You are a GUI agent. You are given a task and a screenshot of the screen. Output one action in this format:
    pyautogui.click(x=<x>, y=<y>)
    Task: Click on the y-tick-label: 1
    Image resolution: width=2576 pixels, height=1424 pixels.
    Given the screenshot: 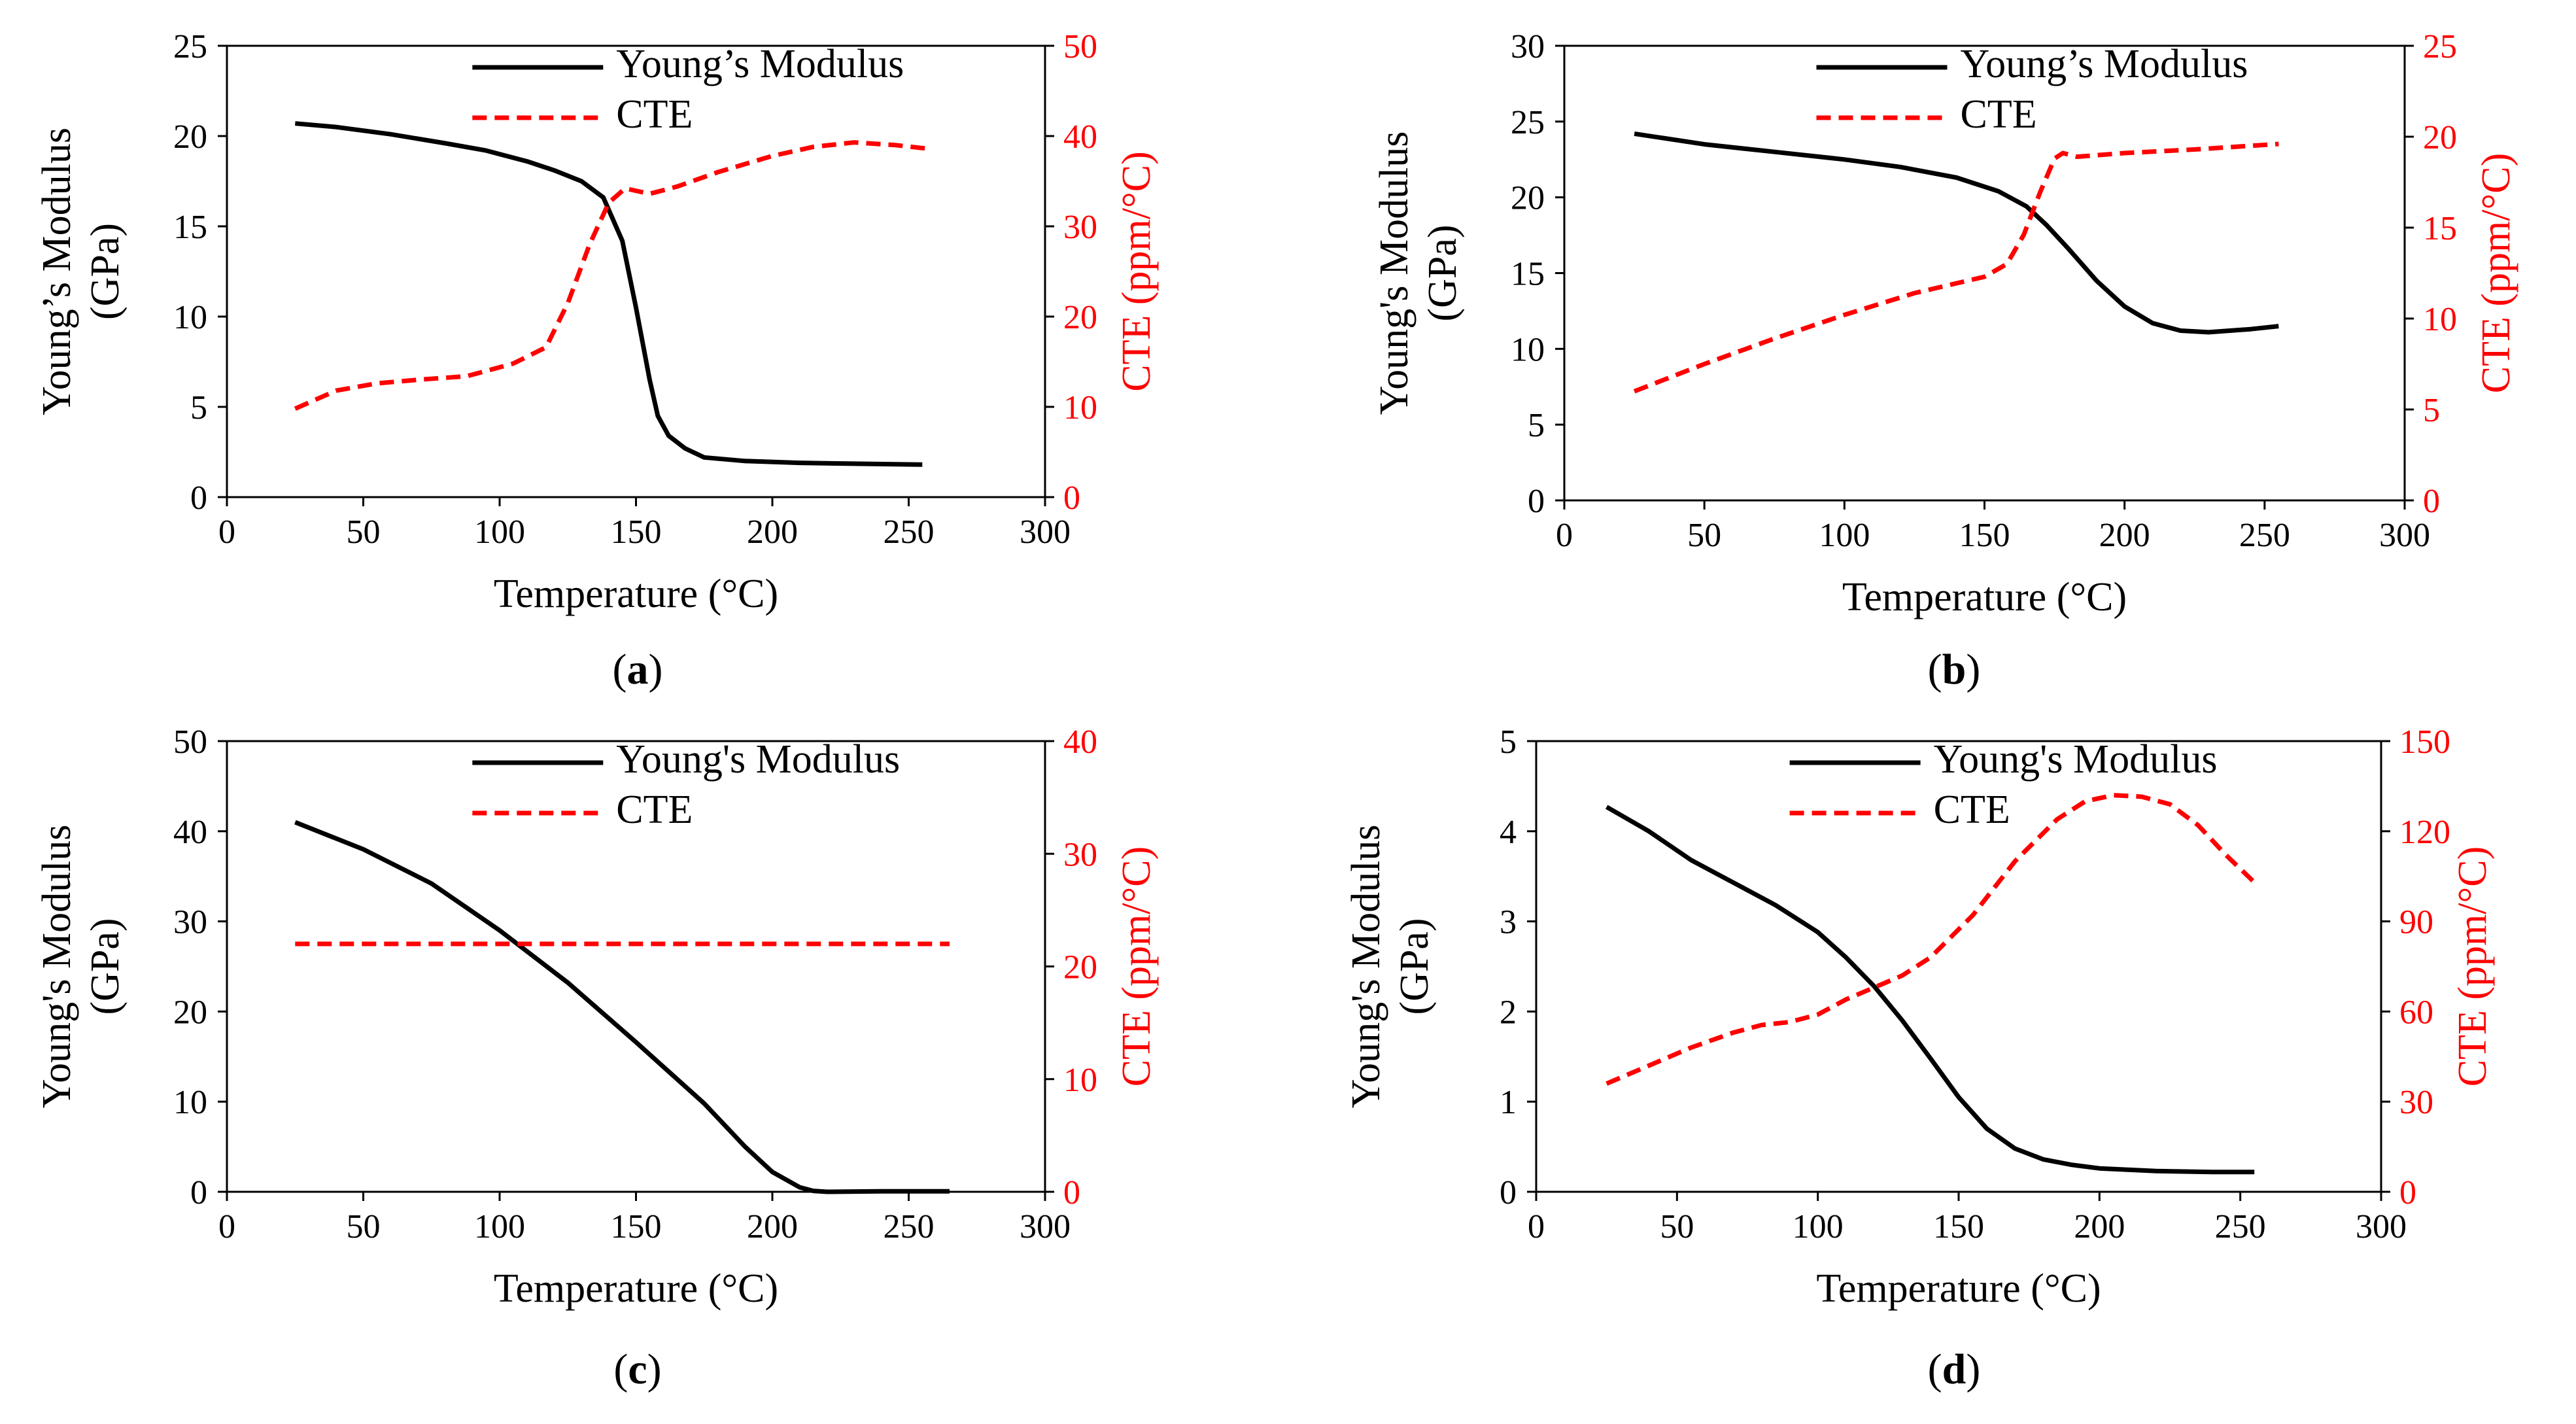 What is the action you would take?
    pyautogui.click(x=1509, y=1102)
    